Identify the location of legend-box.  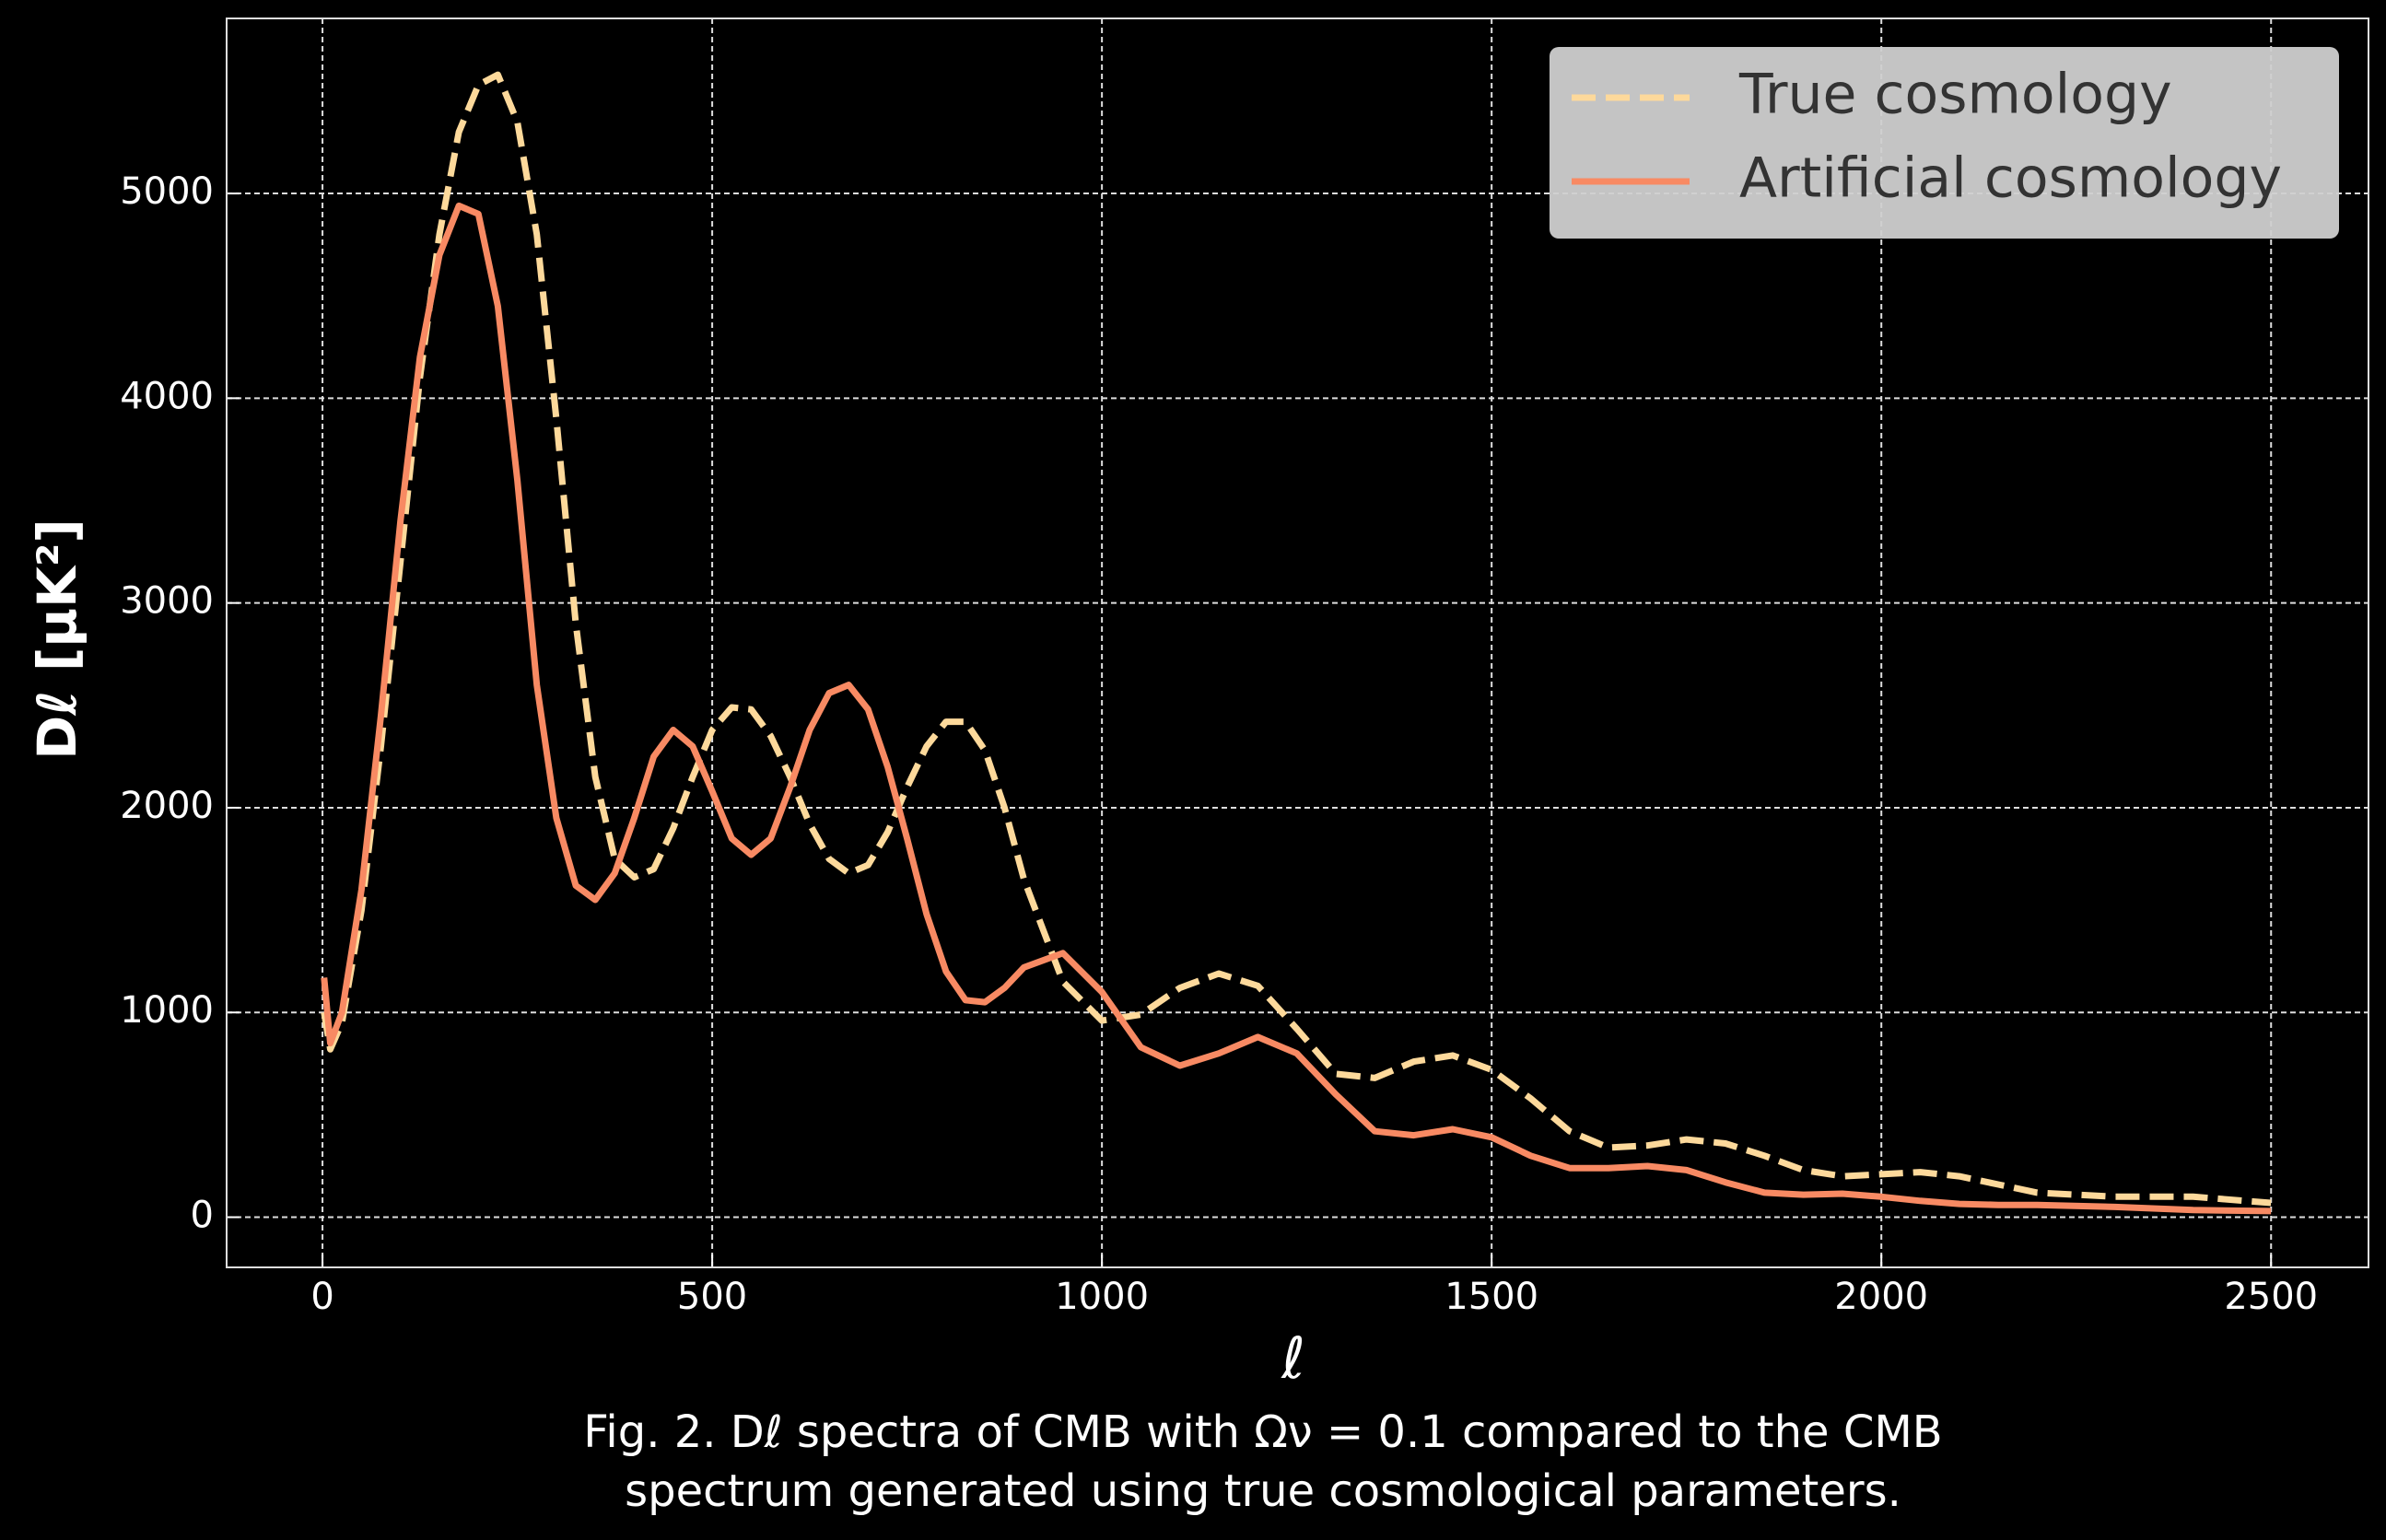
(1944, 143).